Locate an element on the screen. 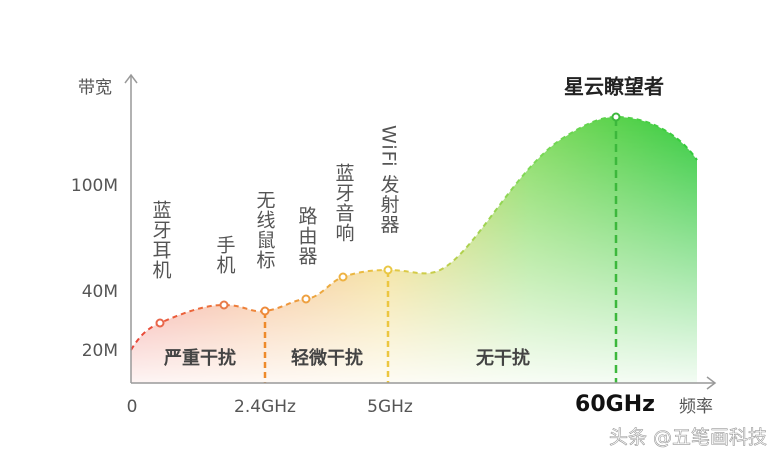 This screenshot has width=780, height=460. zone-label: 无干扰 is located at coordinates (503, 358).